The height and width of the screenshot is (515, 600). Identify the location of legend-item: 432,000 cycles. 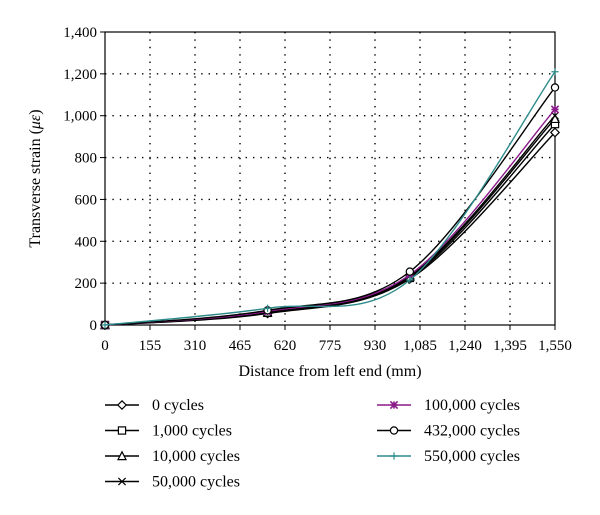
(448, 431).